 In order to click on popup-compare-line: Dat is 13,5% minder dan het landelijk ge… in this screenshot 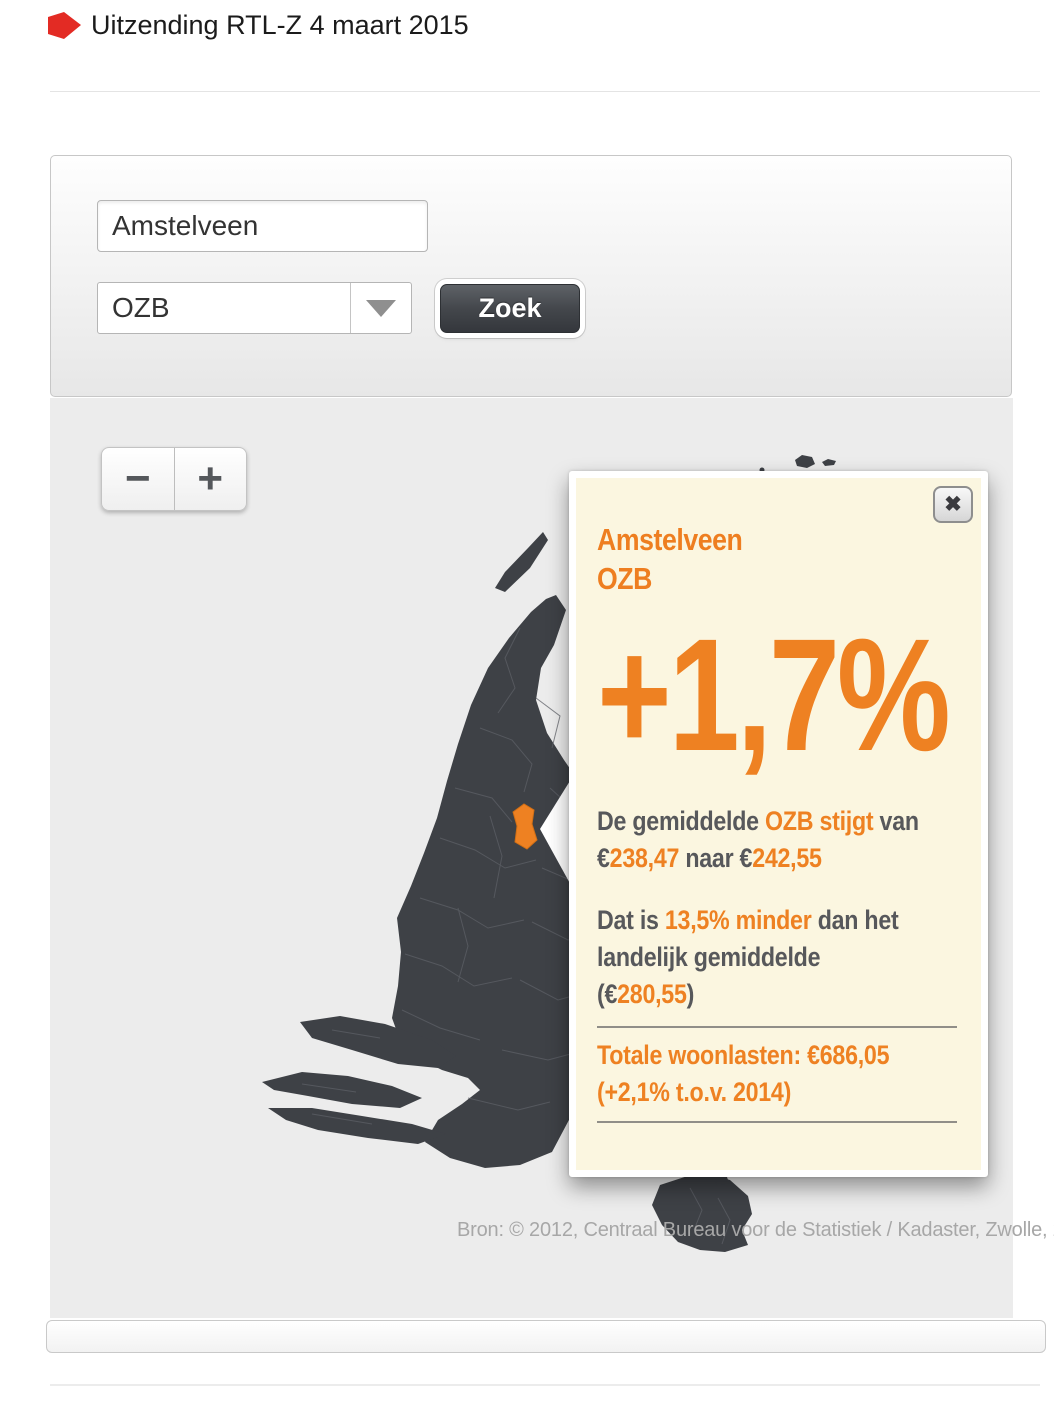, I will do `click(748, 957)`.